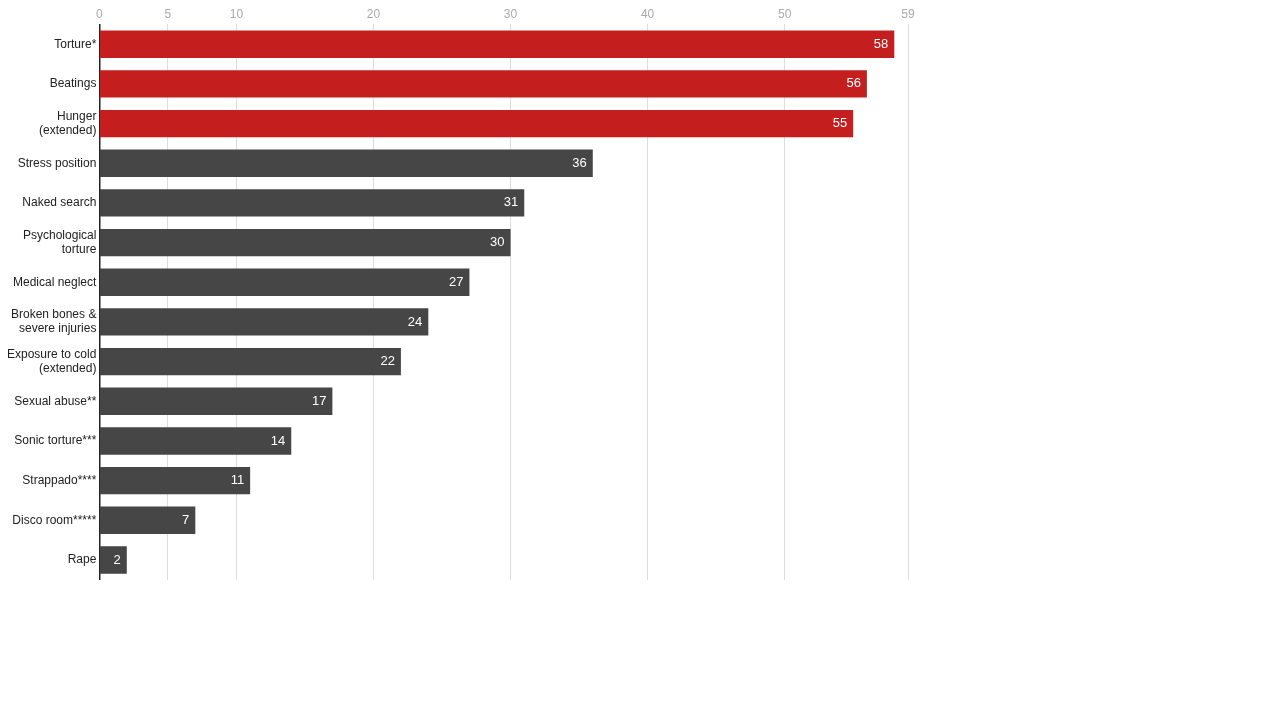  What do you see at coordinates (237, 480) in the screenshot?
I see `data-label: 11` at bounding box center [237, 480].